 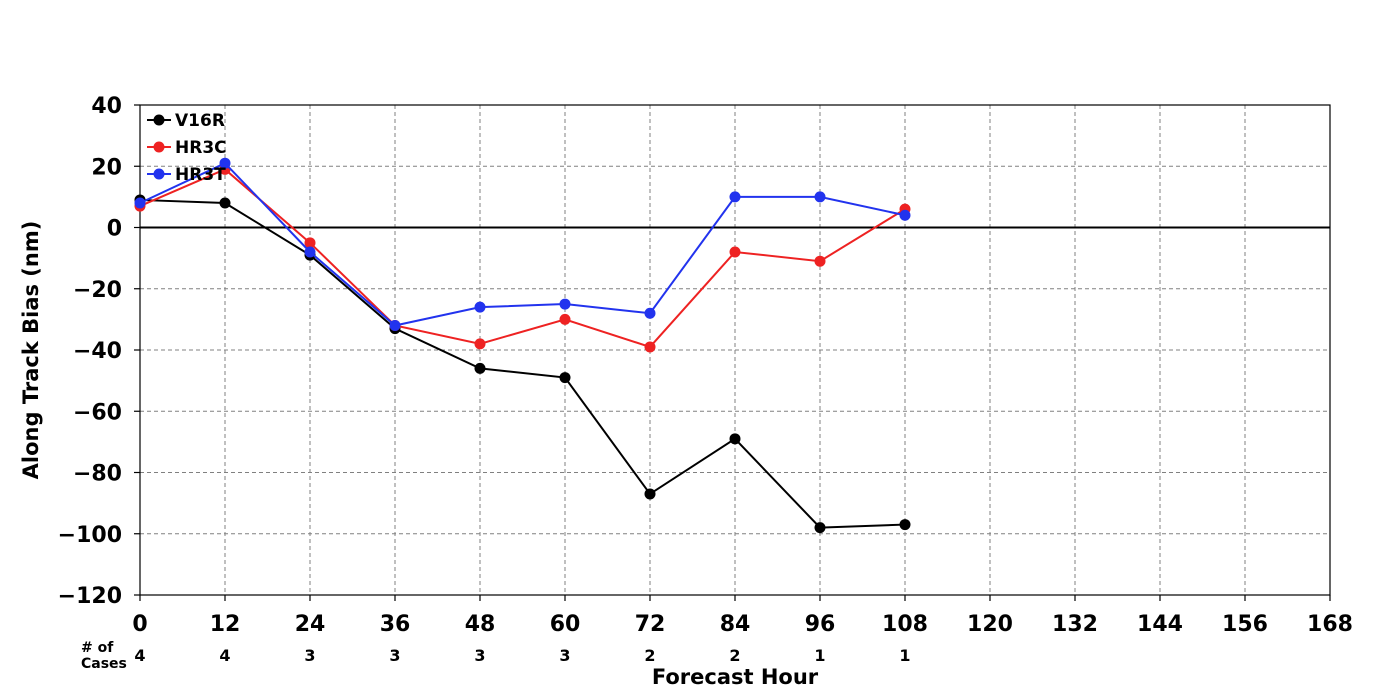 I want to click on x-tick-label: 24, so click(x=310, y=624).